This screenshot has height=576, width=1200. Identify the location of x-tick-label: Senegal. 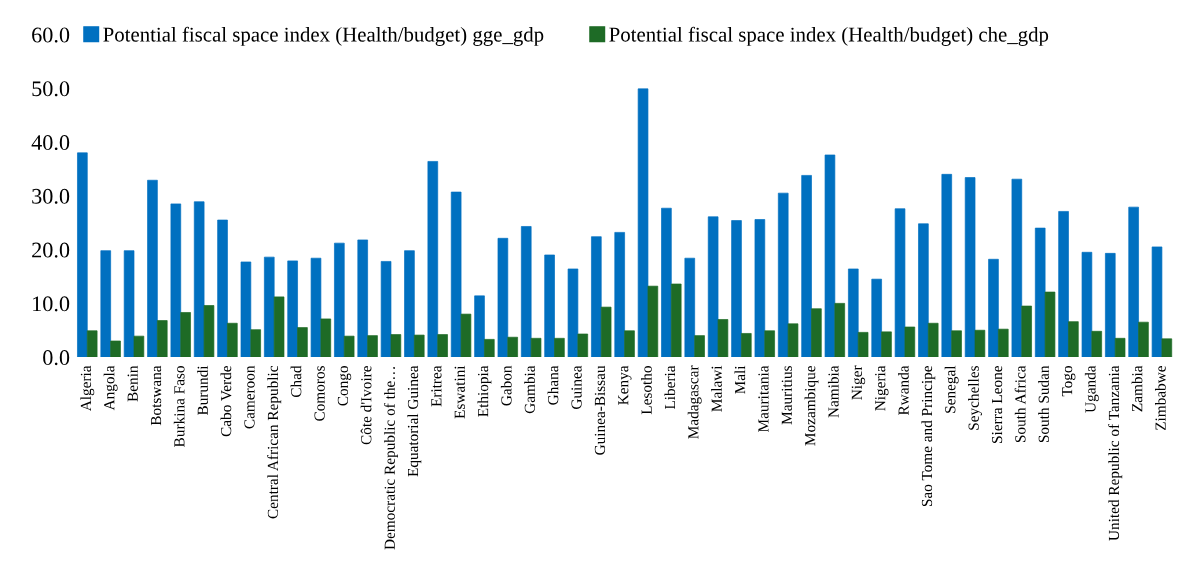
(951, 389).